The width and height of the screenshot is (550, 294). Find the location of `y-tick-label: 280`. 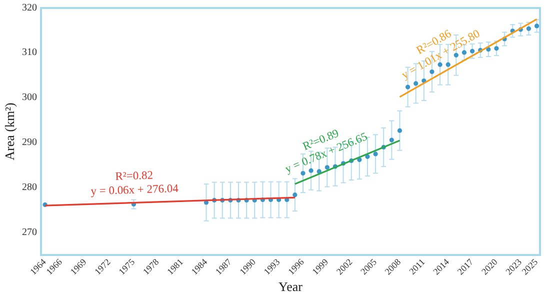

y-tick-label: 280 is located at coordinates (29, 187).